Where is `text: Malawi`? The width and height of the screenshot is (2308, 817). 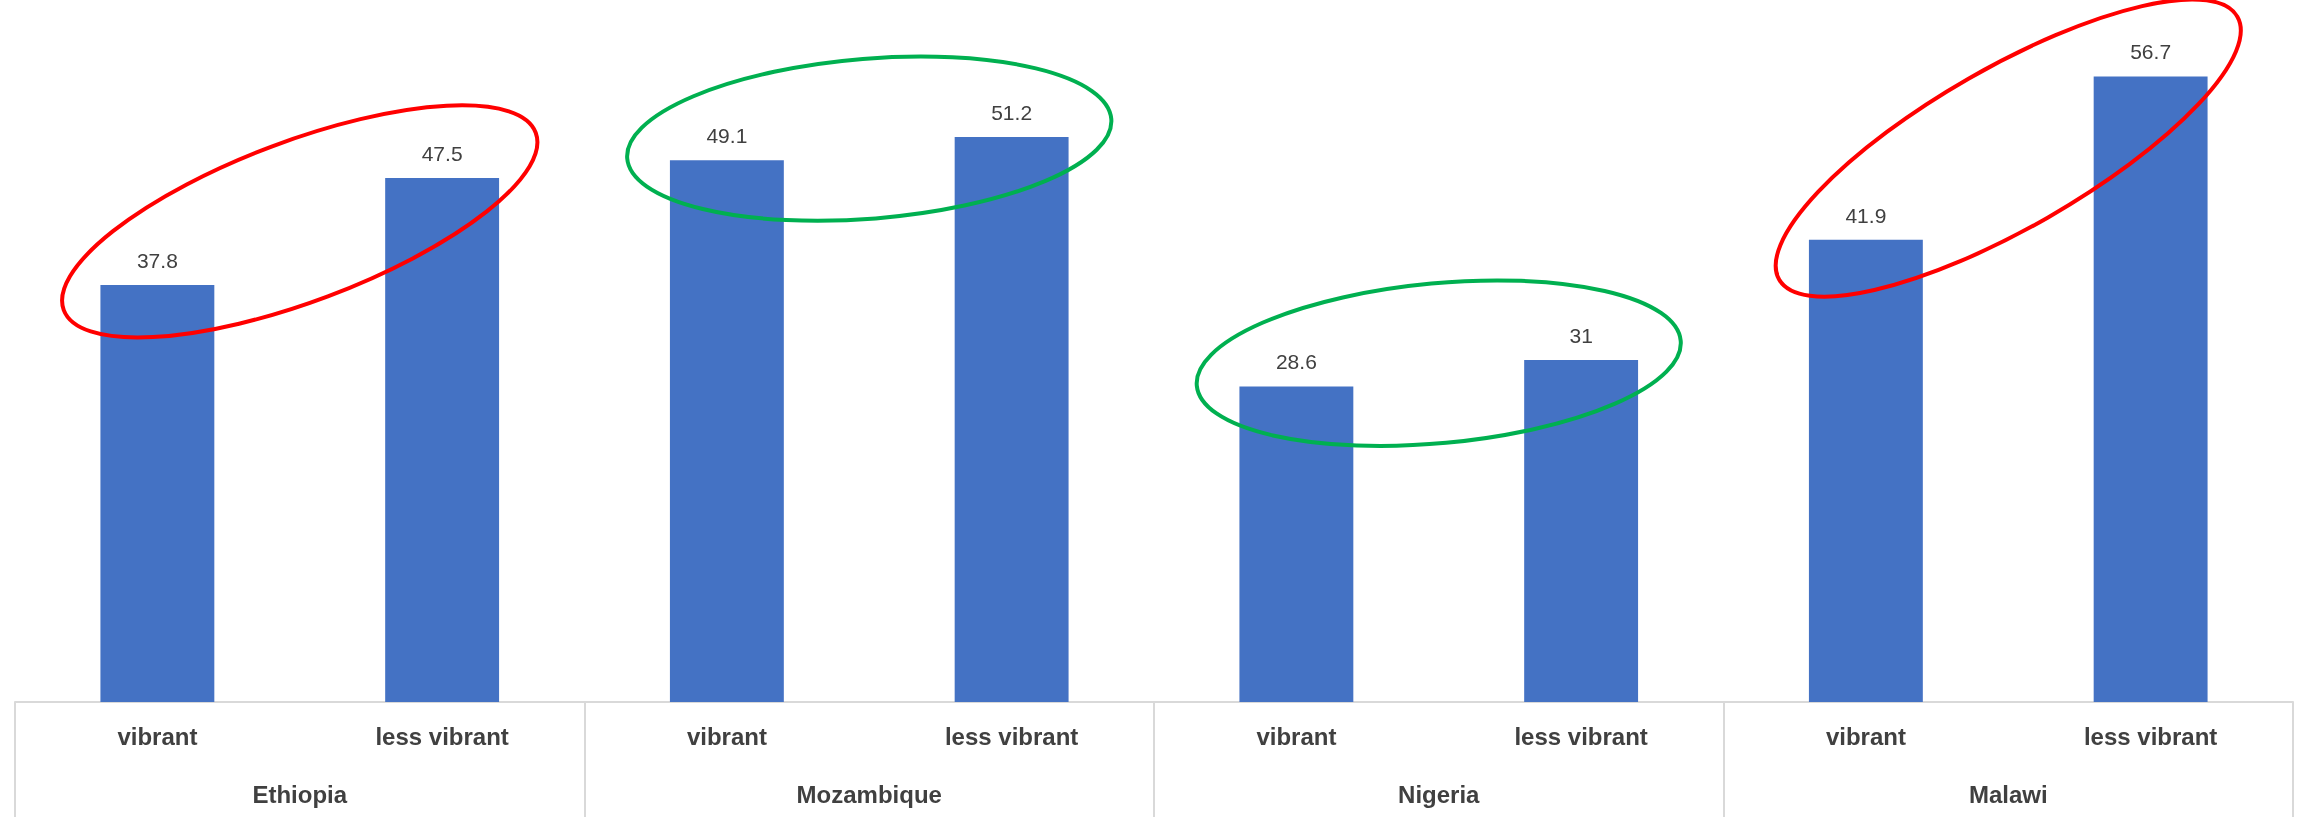 text: Malawi is located at coordinates (2008, 794).